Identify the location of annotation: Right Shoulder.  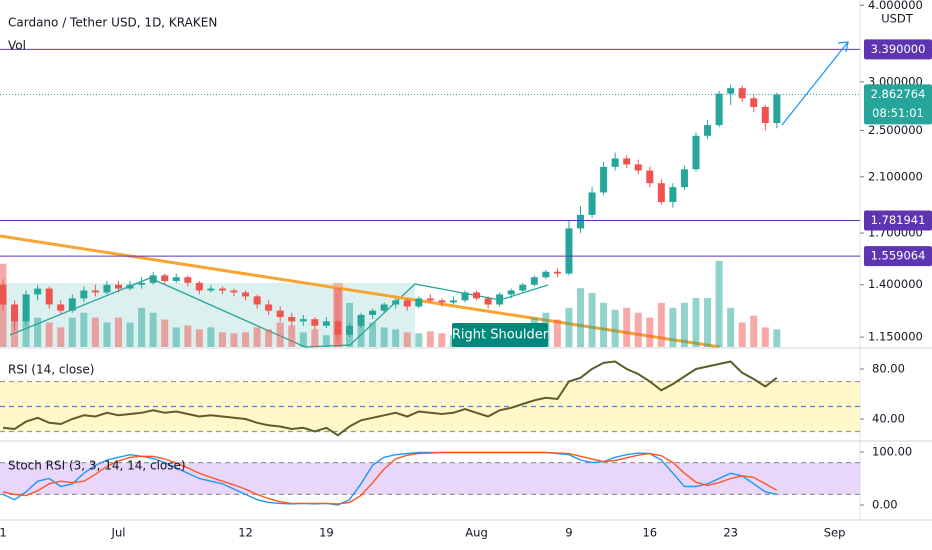
(500, 335).